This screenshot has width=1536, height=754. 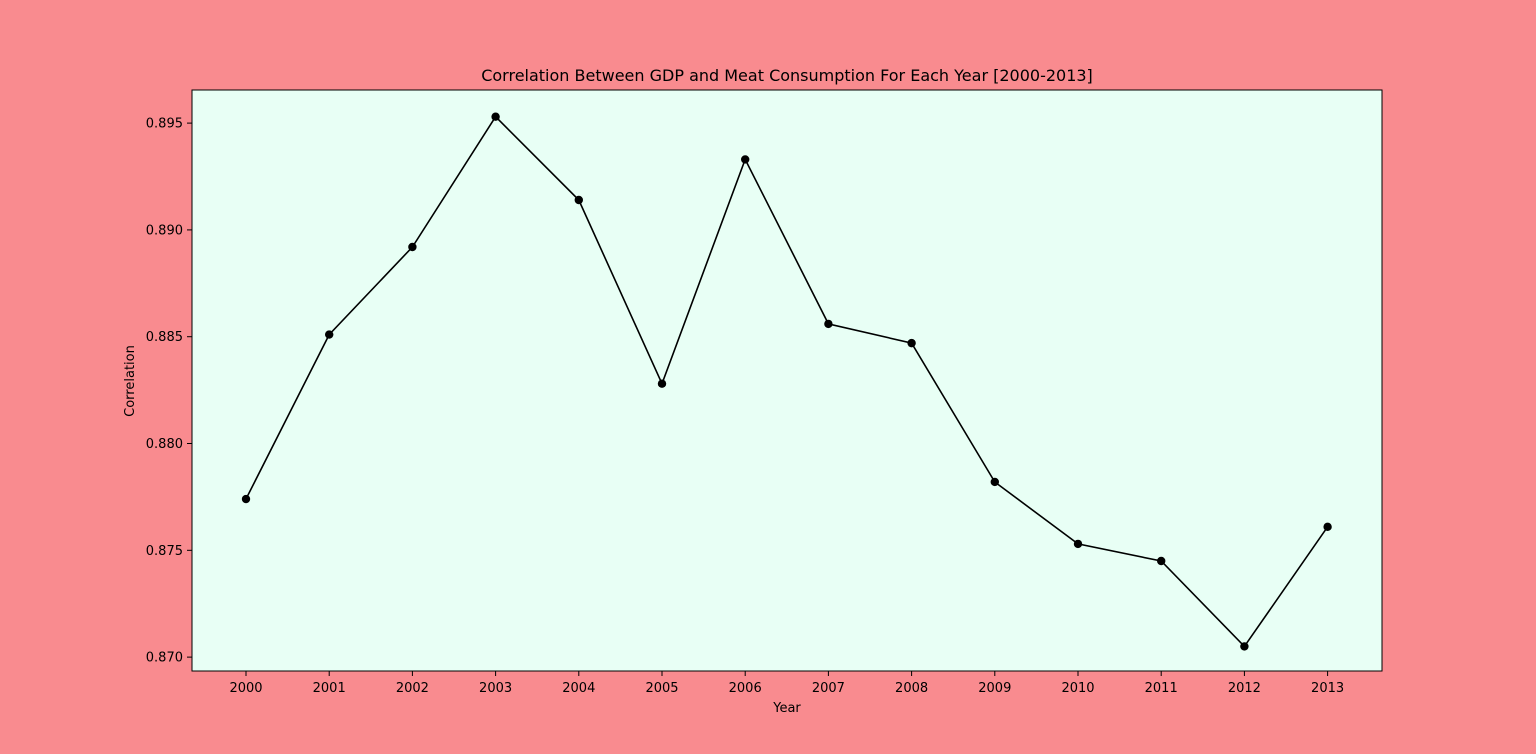 I want to click on x-tick-label: 2007, so click(x=828, y=688).